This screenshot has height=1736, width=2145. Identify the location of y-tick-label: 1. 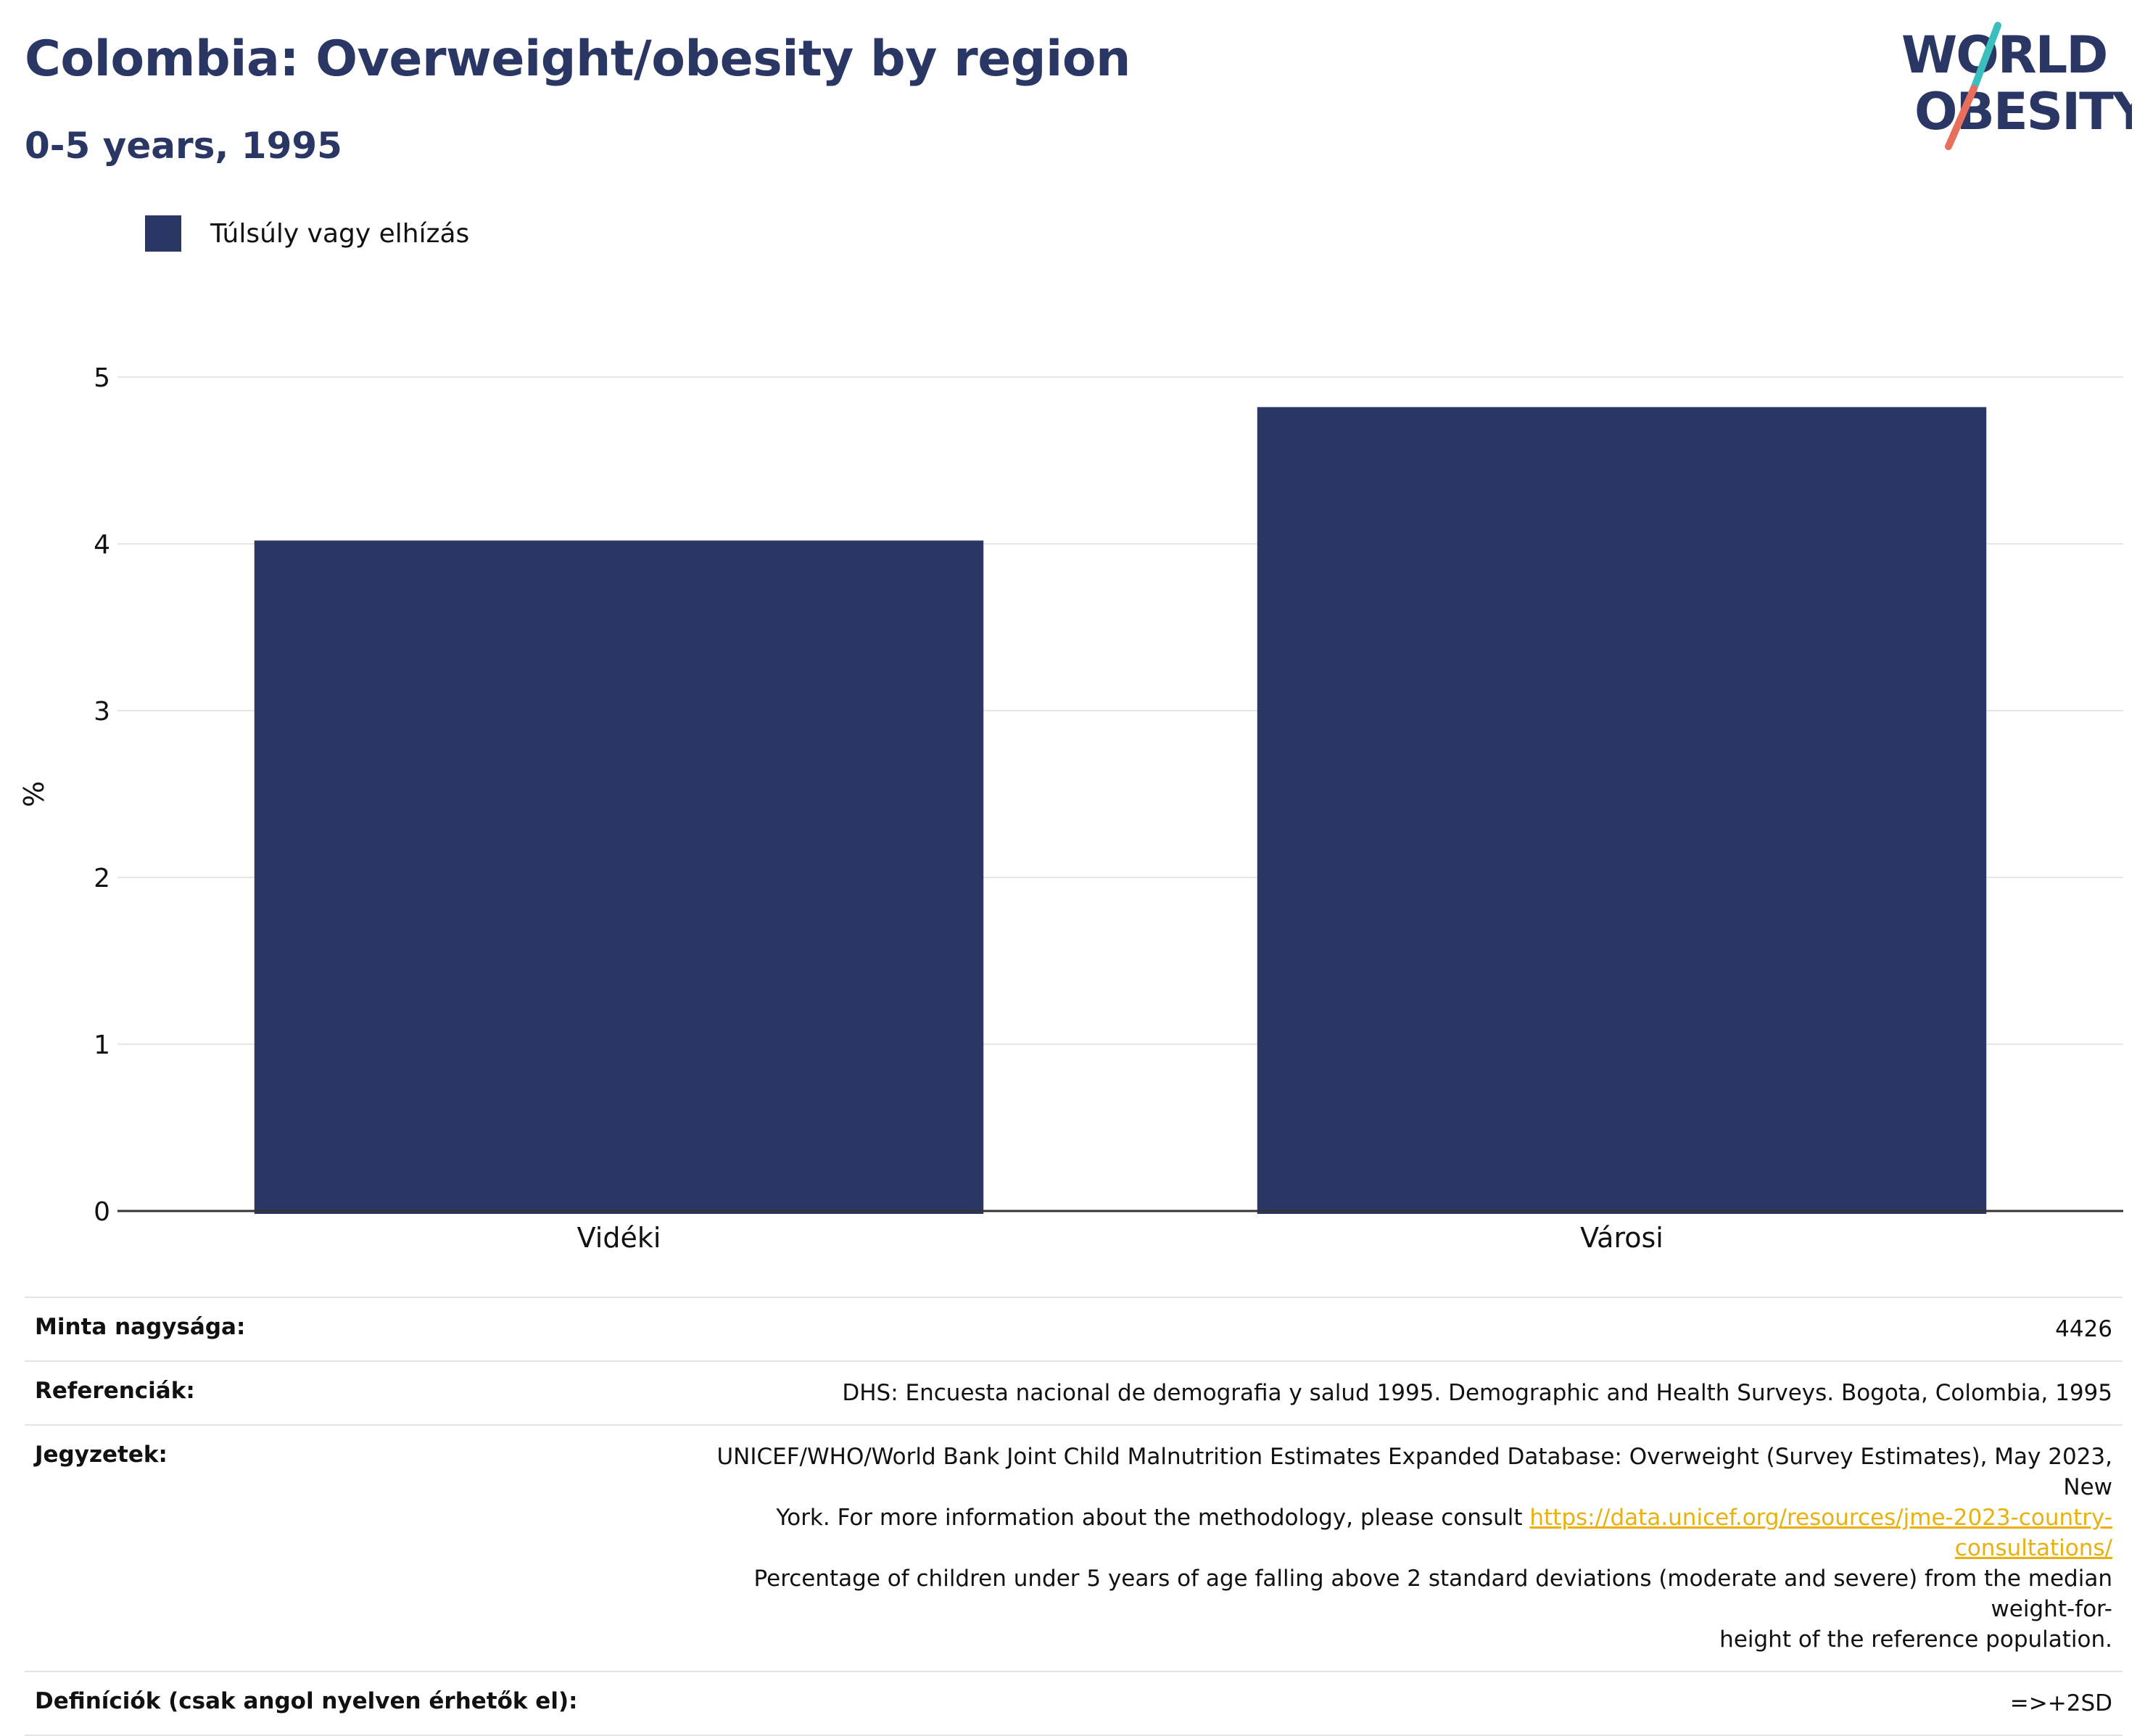
(102, 1045).